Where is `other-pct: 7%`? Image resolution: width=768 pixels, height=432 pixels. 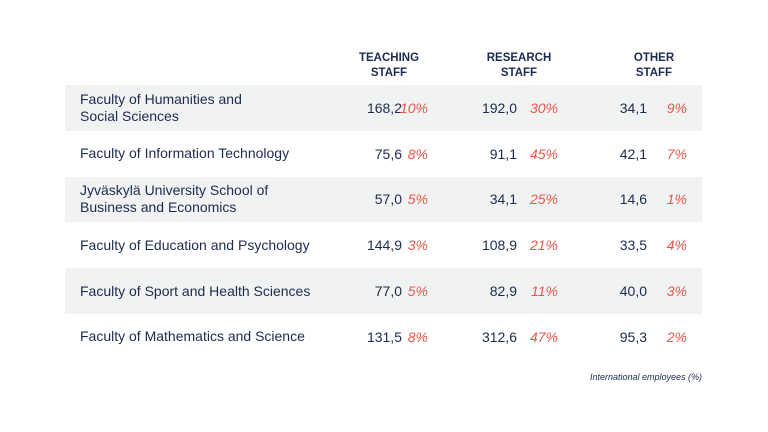 other-pct: 7% is located at coordinates (676, 153).